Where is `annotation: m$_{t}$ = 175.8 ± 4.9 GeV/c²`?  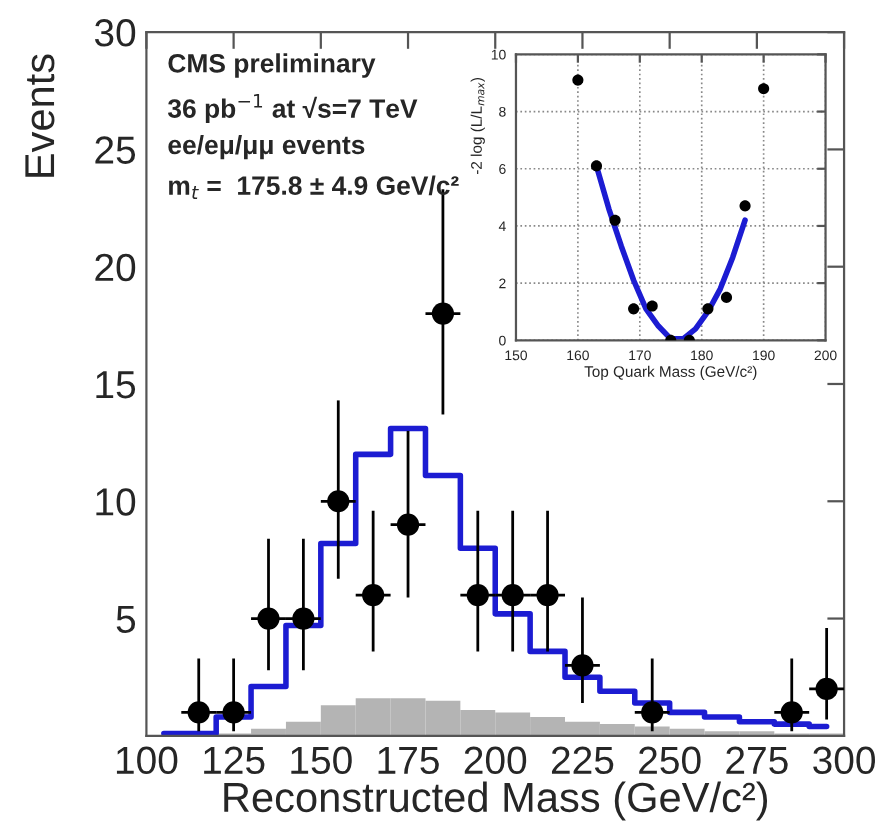 annotation: m$_{t}$ = 175.8 ± 4.9 GeV/c² is located at coordinates (314, 187).